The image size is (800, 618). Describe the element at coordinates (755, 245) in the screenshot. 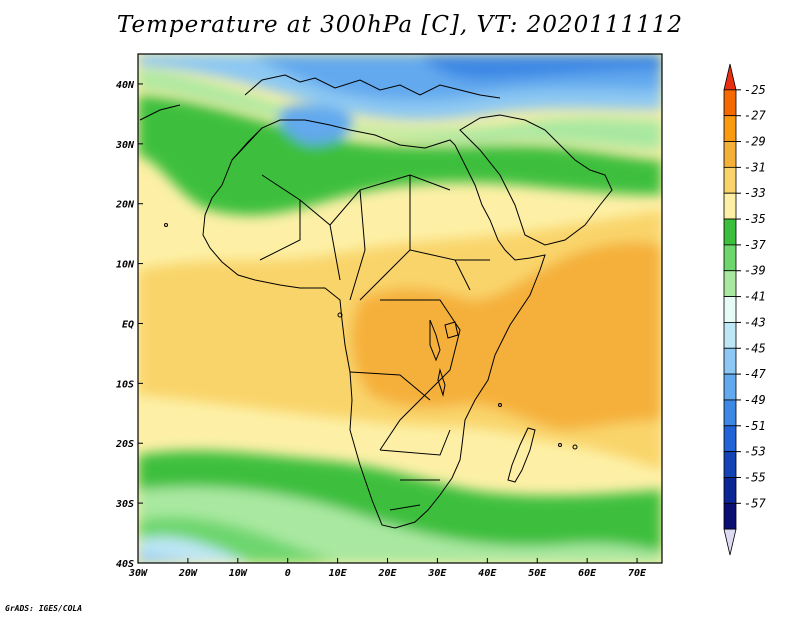

I see `colorbar-label: -37` at that location.